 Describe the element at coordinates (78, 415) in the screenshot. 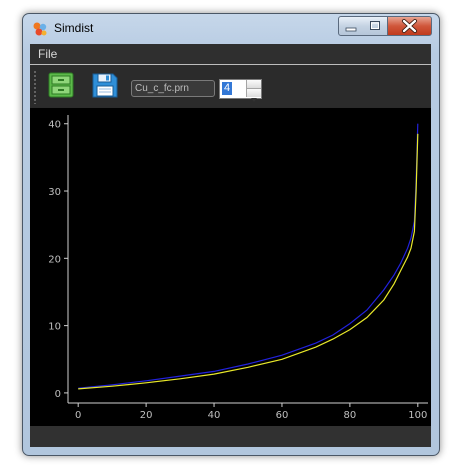

I see `x-tick-label: 0` at that location.